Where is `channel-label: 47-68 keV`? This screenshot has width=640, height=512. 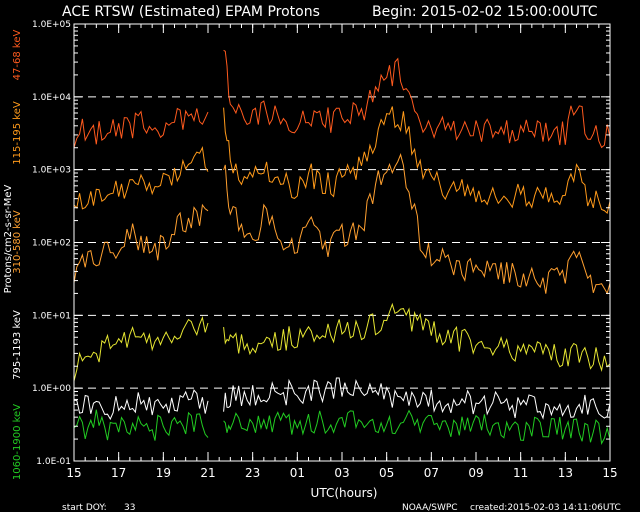 channel-label: 47-68 keV is located at coordinates (17, 55).